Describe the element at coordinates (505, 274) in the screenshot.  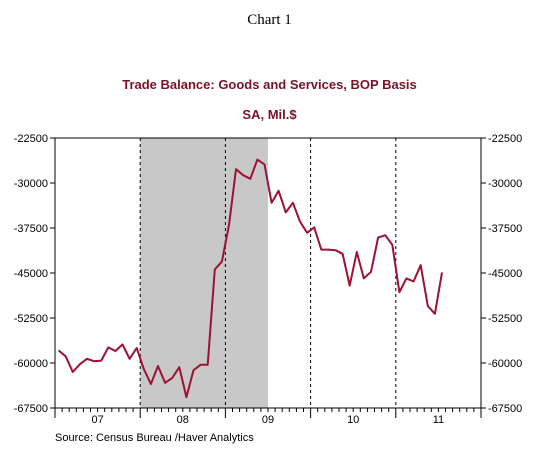
I see `y-tick-label-right: -45000` at that location.